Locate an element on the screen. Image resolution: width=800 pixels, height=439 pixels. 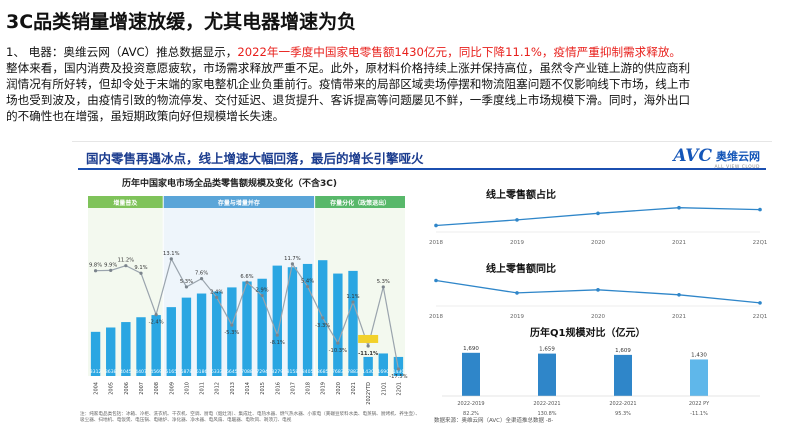
x-tick-2004: 2004 is located at coordinates (97, 388).